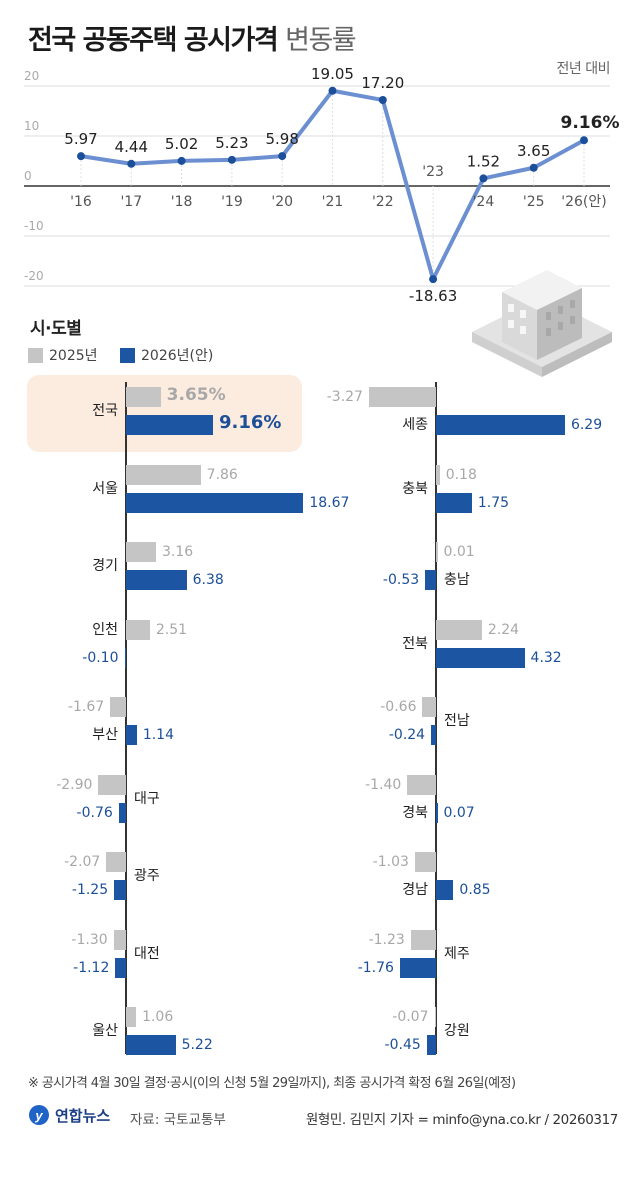 The image size is (640, 1200). Describe the element at coordinates (534, 202) in the screenshot. I see `x-tick-label: '25` at that location.